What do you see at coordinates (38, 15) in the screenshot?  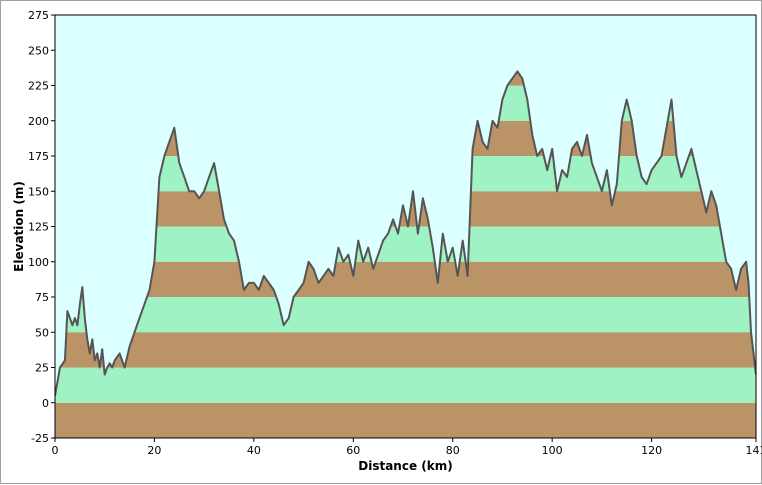 I see `y-tick-label: 275` at bounding box center [38, 15].